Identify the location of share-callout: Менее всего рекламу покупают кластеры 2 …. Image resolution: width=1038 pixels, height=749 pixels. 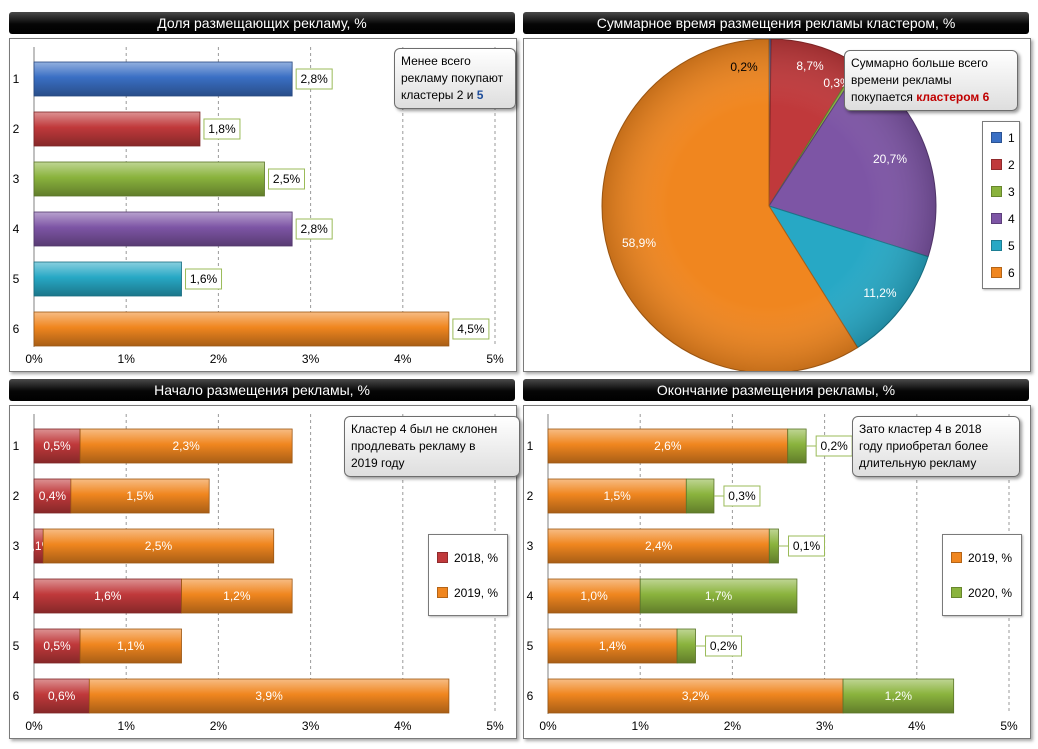
(455, 78).